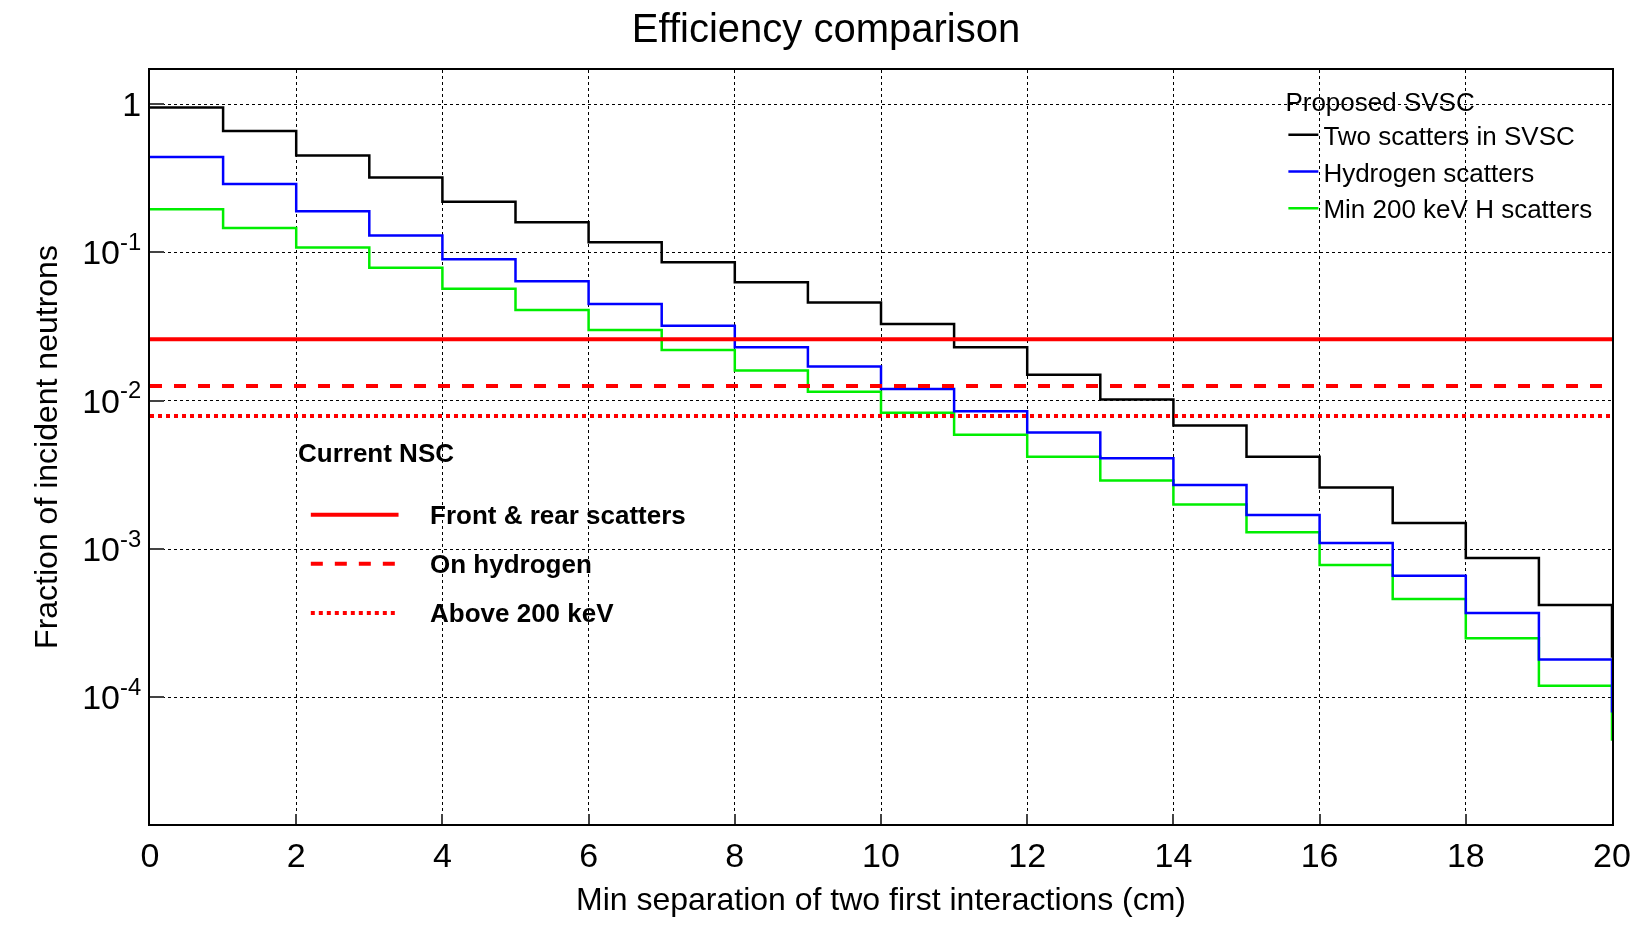  I want to click on y-tick-label: 10$^{-3}$, so click(112, 546).